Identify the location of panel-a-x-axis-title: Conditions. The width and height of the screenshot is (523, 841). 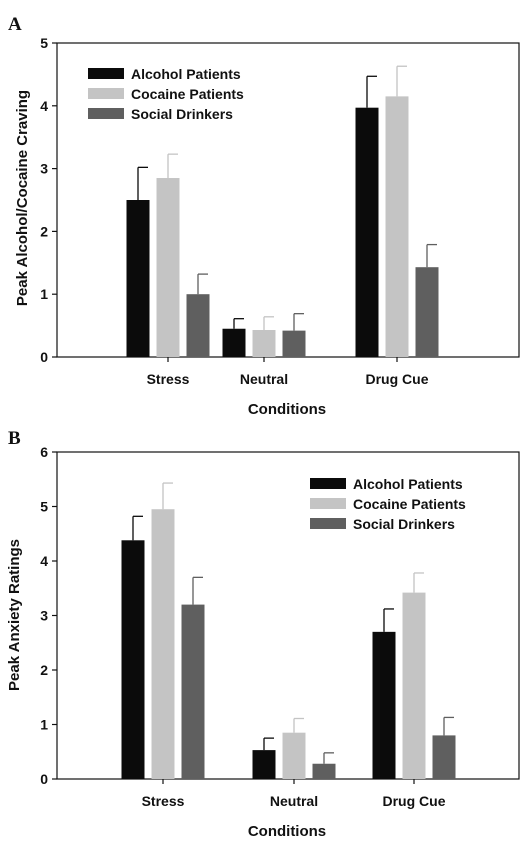
(287, 409).